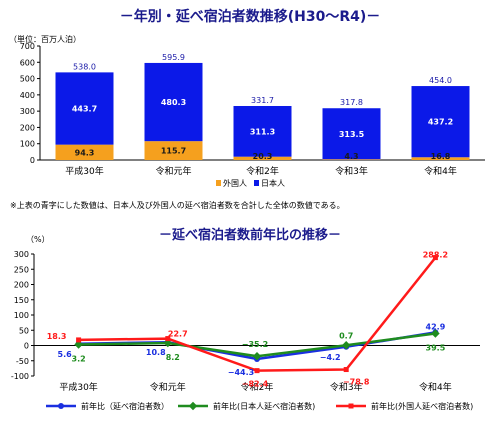 The width and height of the screenshot is (500, 430). Describe the element at coordinates (65, 354) in the screenshot. I see `data-label-overall: 5.6` at that location.